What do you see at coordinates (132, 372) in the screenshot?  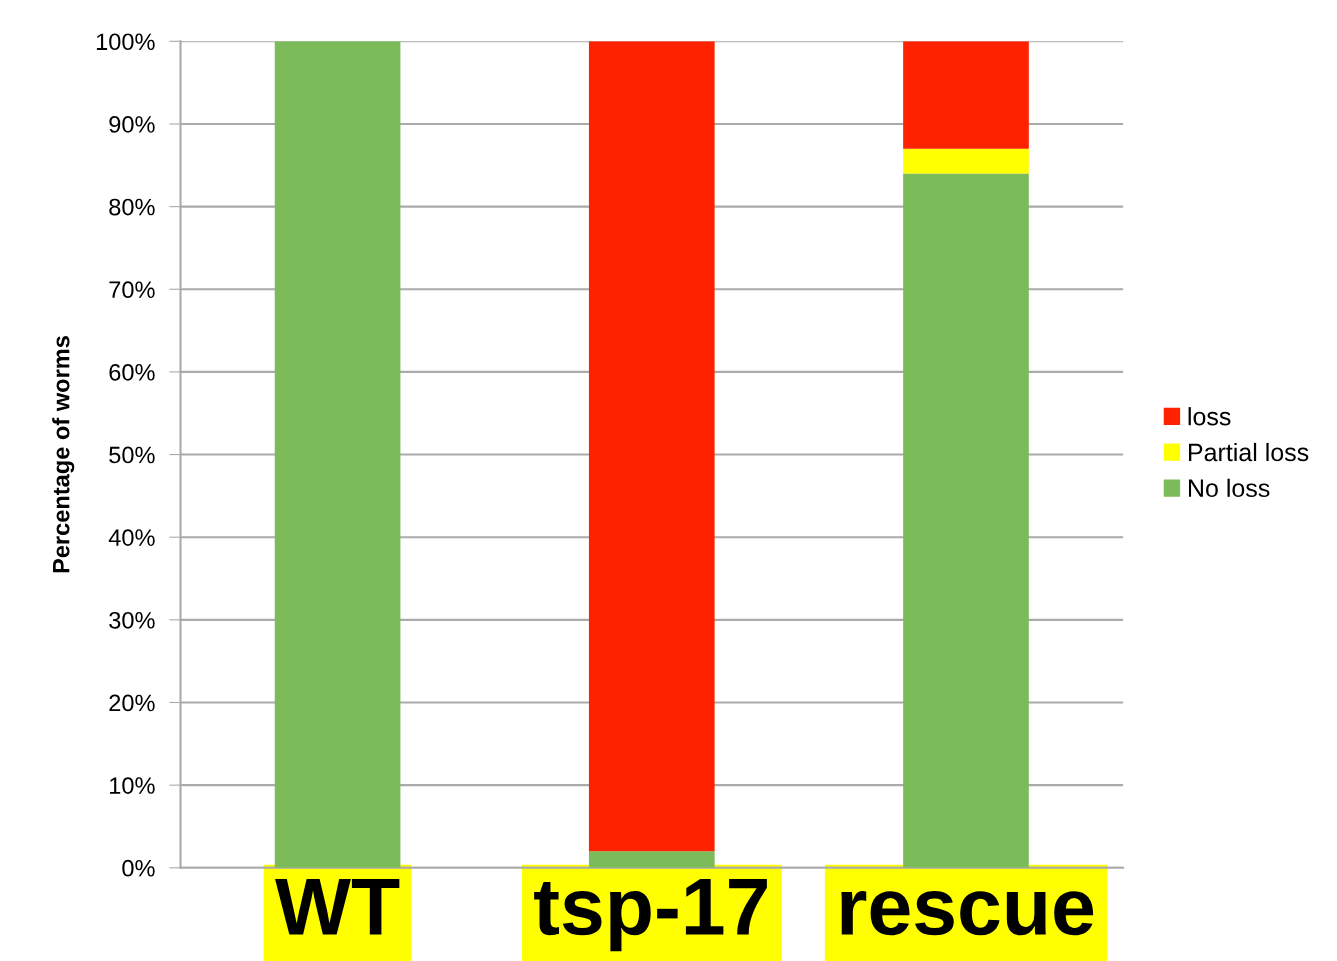 I see `y-tick-label: 60%` at bounding box center [132, 372].